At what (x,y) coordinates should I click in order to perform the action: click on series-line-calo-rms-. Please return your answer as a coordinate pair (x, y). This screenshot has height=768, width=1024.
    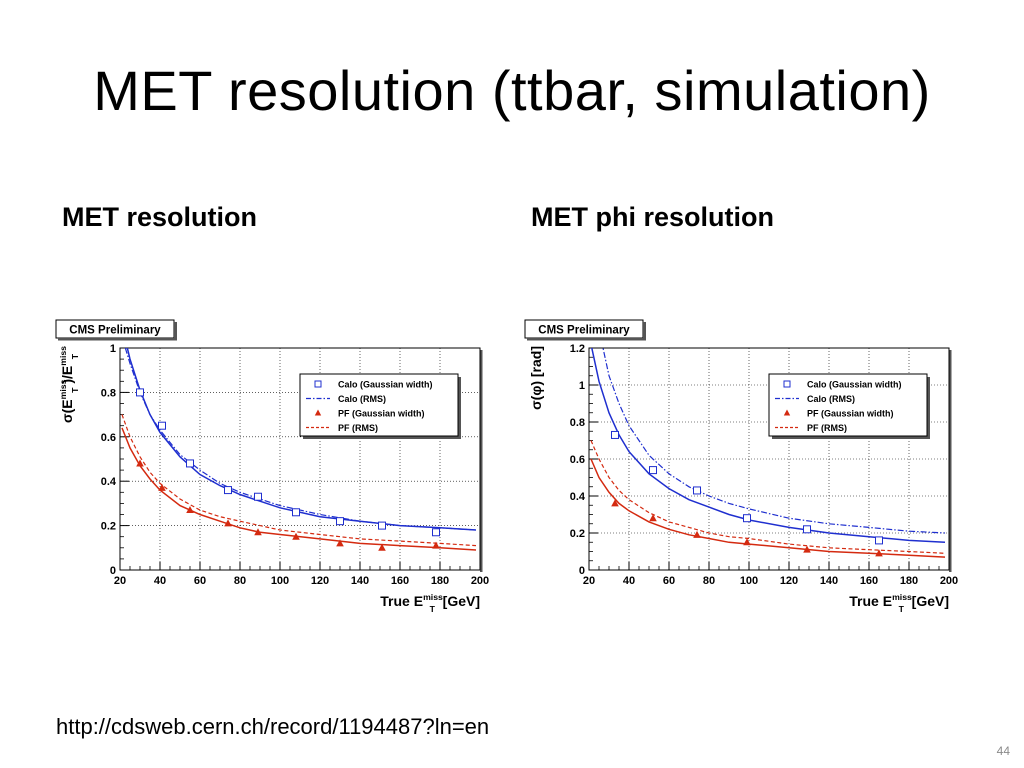
    Looking at the image, I should click on (774, 441).